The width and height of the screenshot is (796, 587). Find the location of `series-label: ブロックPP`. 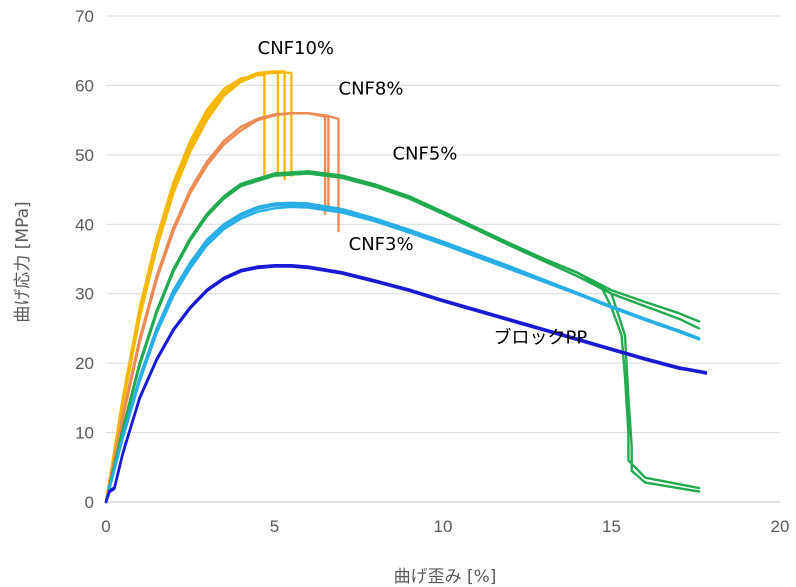

series-label: ブロックPP is located at coordinates (541, 338).